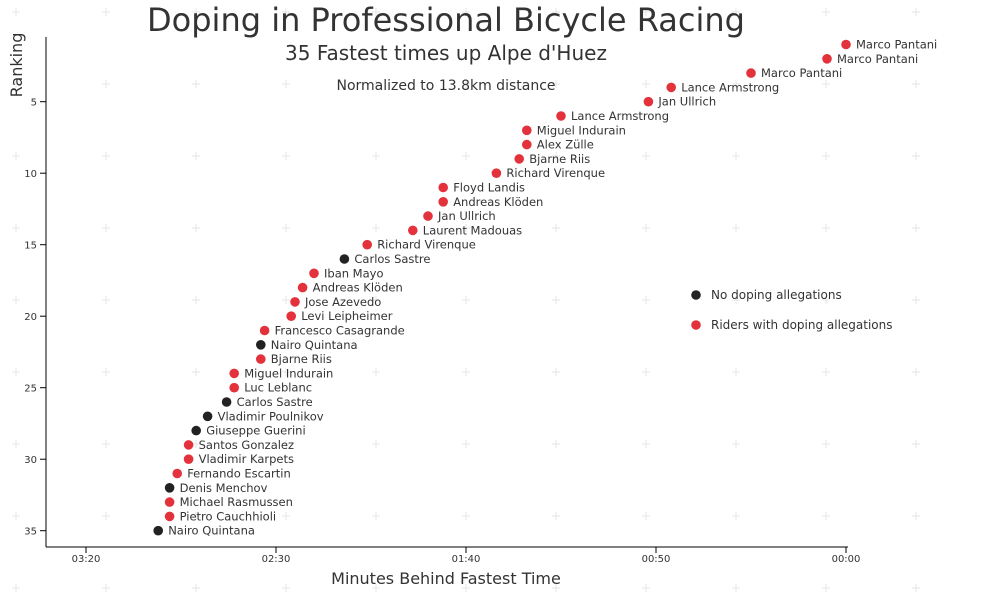 The image size is (982, 592). What do you see at coordinates (565, 145) in the screenshot?
I see `point-label: Alex Zülle` at bounding box center [565, 145].